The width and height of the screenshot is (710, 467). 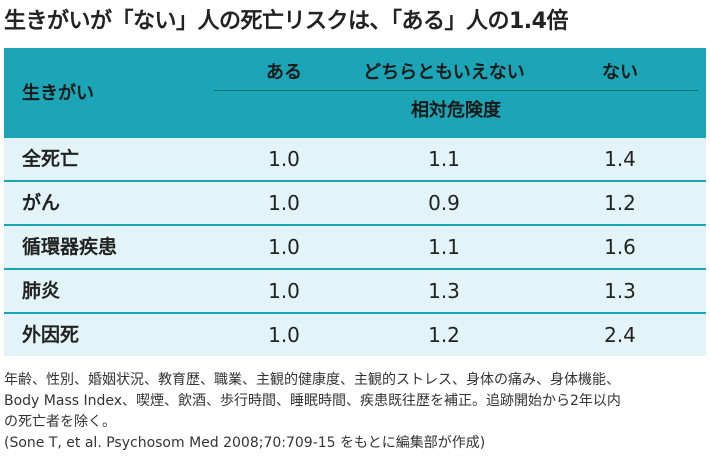 I want to click on relative-risk-subheader: 相対危険度, so click(x=456, y=110).